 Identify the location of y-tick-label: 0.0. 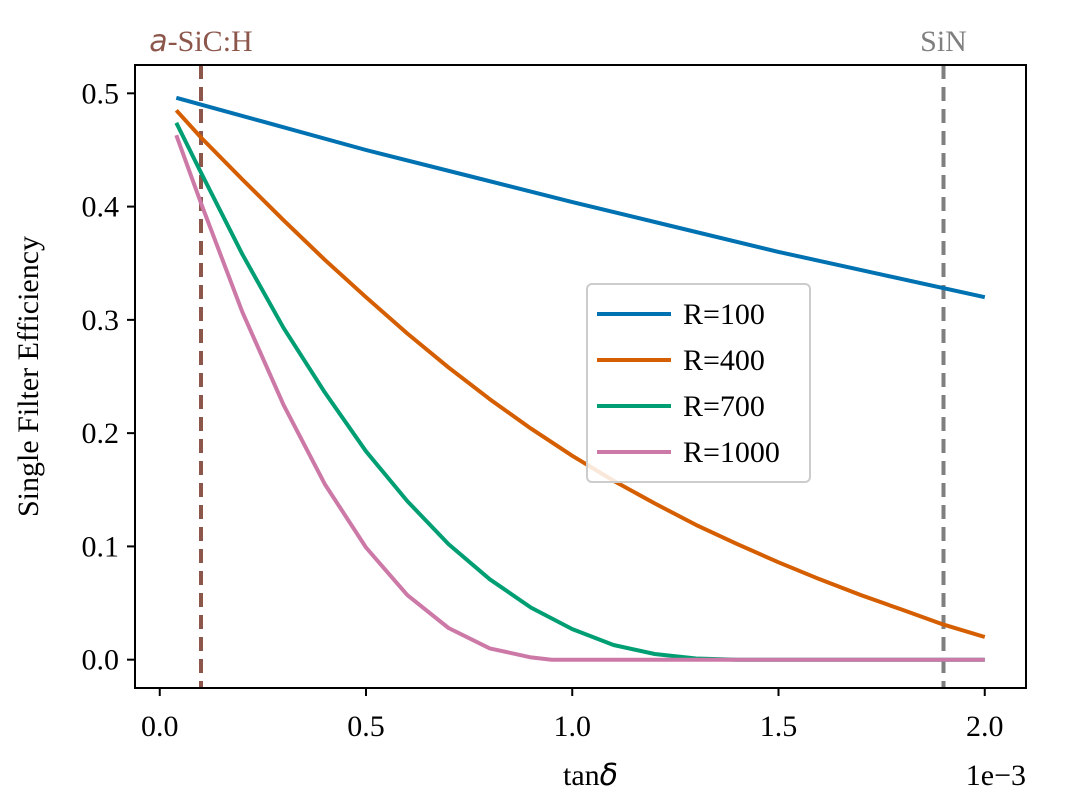
(101, 660).